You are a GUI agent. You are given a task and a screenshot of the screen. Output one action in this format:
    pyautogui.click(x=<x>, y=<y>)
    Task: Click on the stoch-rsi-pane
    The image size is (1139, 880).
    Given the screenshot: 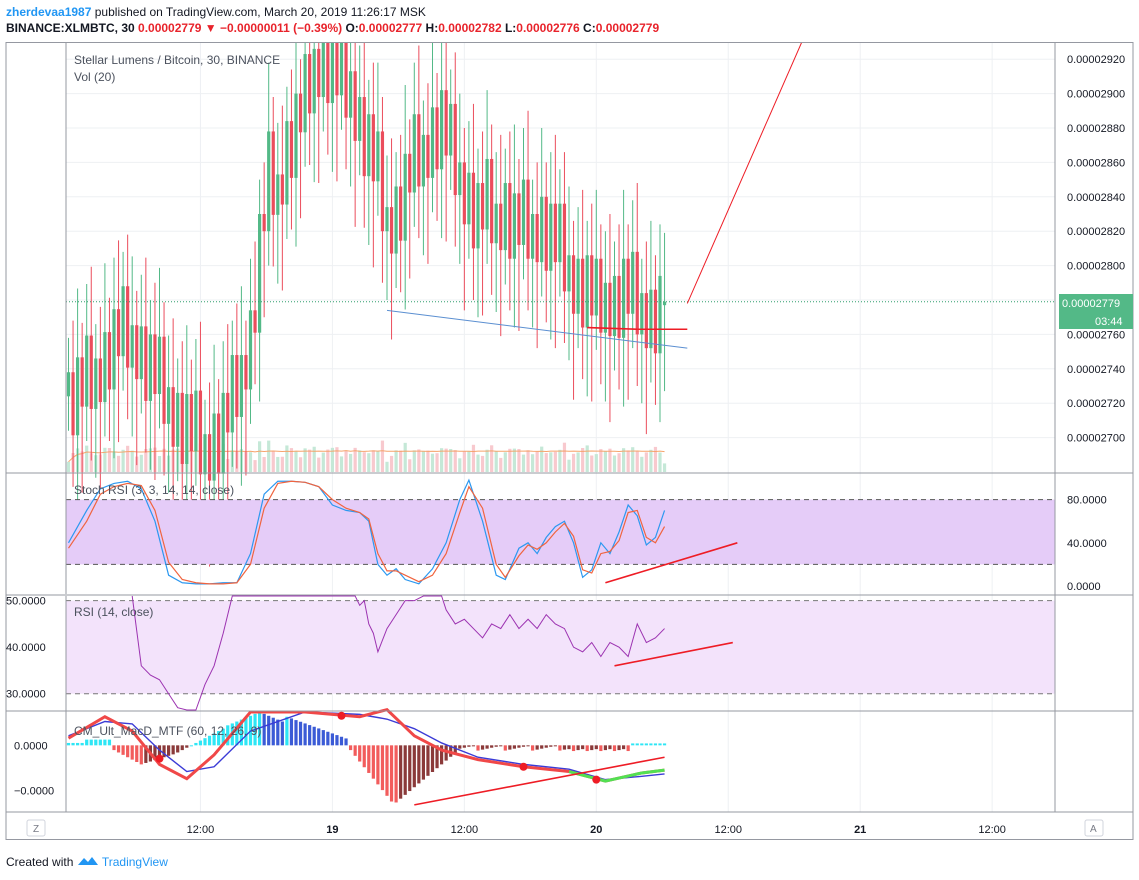 What is the action you would take?
    pyautogui.click(x=560, y=531)
    